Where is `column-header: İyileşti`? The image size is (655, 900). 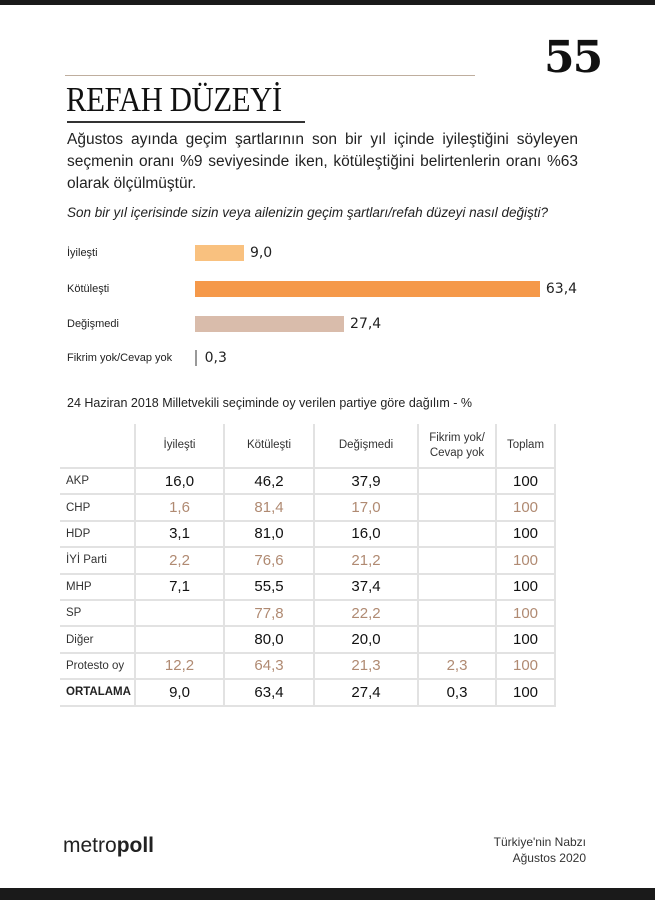 column-header: İyileşti is located at coordinates (180, 446).